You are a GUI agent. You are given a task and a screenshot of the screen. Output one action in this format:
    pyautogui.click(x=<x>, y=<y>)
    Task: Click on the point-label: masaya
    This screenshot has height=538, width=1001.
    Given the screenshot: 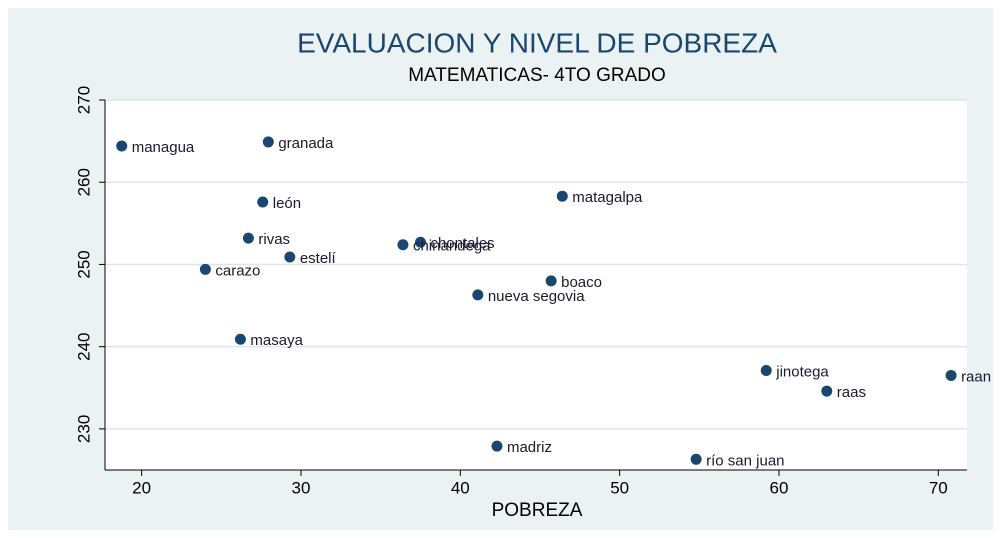 What is the action you would take?
    pyautogui.click(x=276, y=340)
    